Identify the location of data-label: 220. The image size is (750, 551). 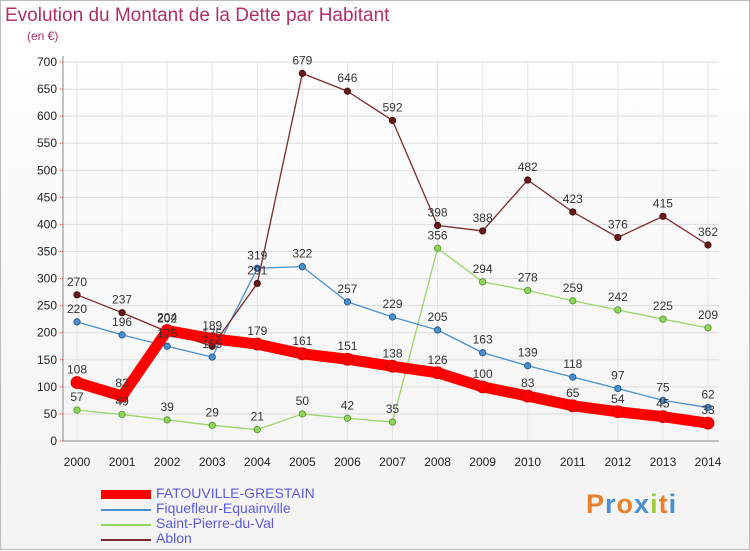
(77, 309).